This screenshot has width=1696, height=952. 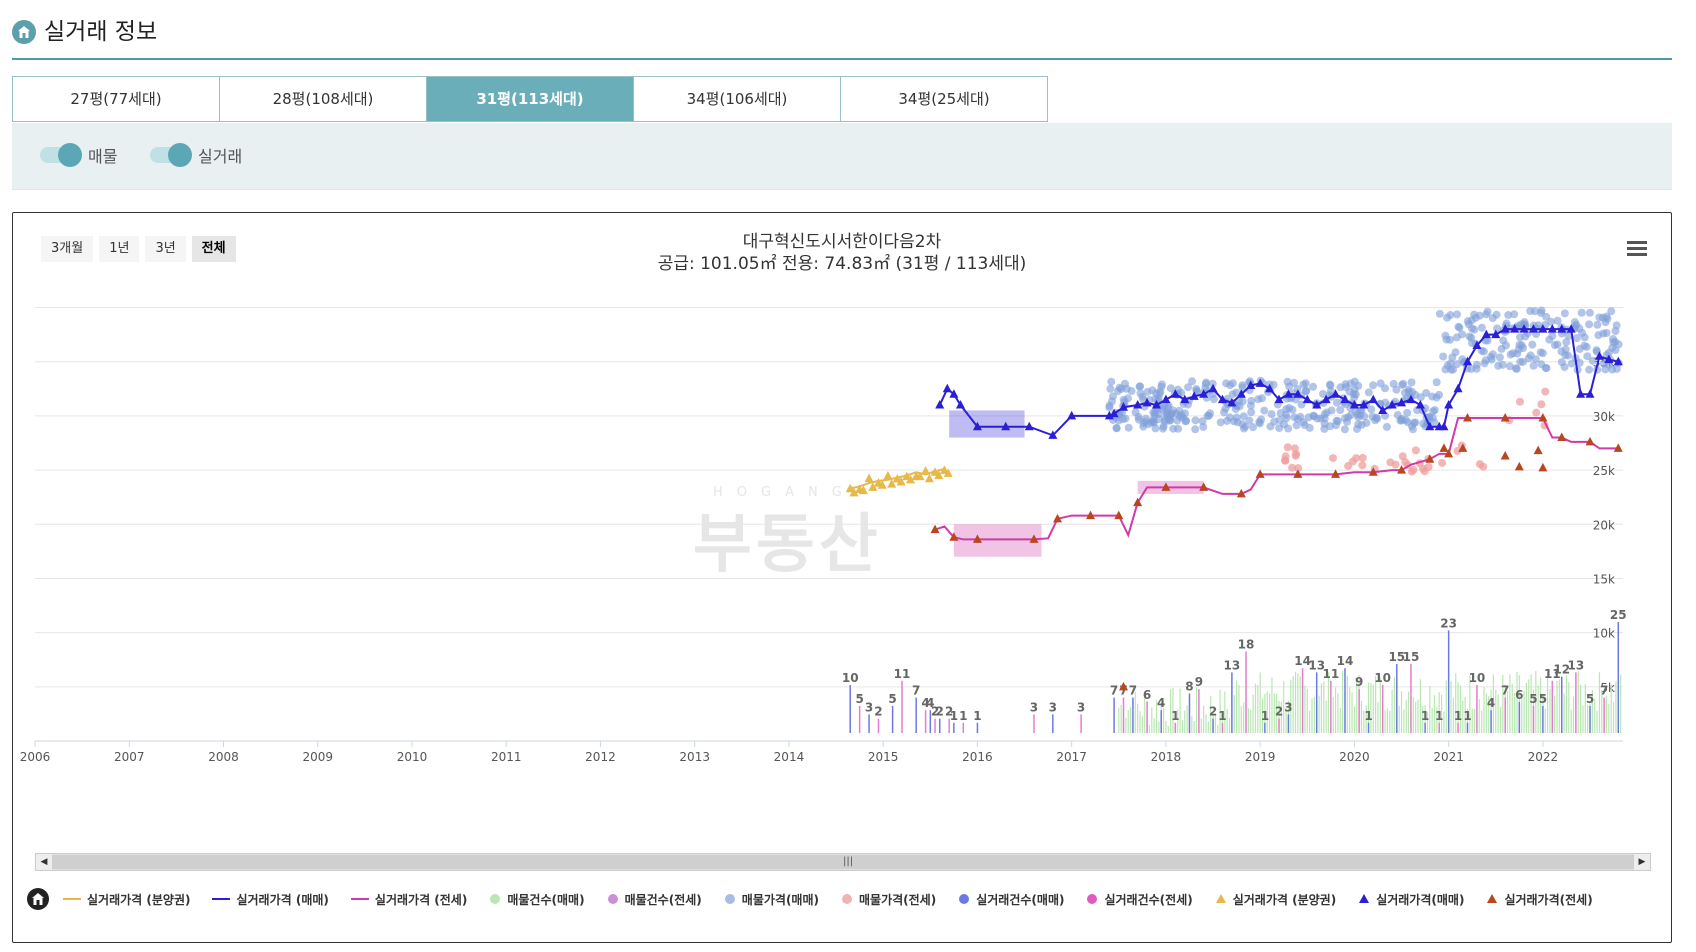 What do you see at coordinates (44, 862) in the screenshot?
I see `scroll-left-icon: ◀` at bounding box center [44, 862].